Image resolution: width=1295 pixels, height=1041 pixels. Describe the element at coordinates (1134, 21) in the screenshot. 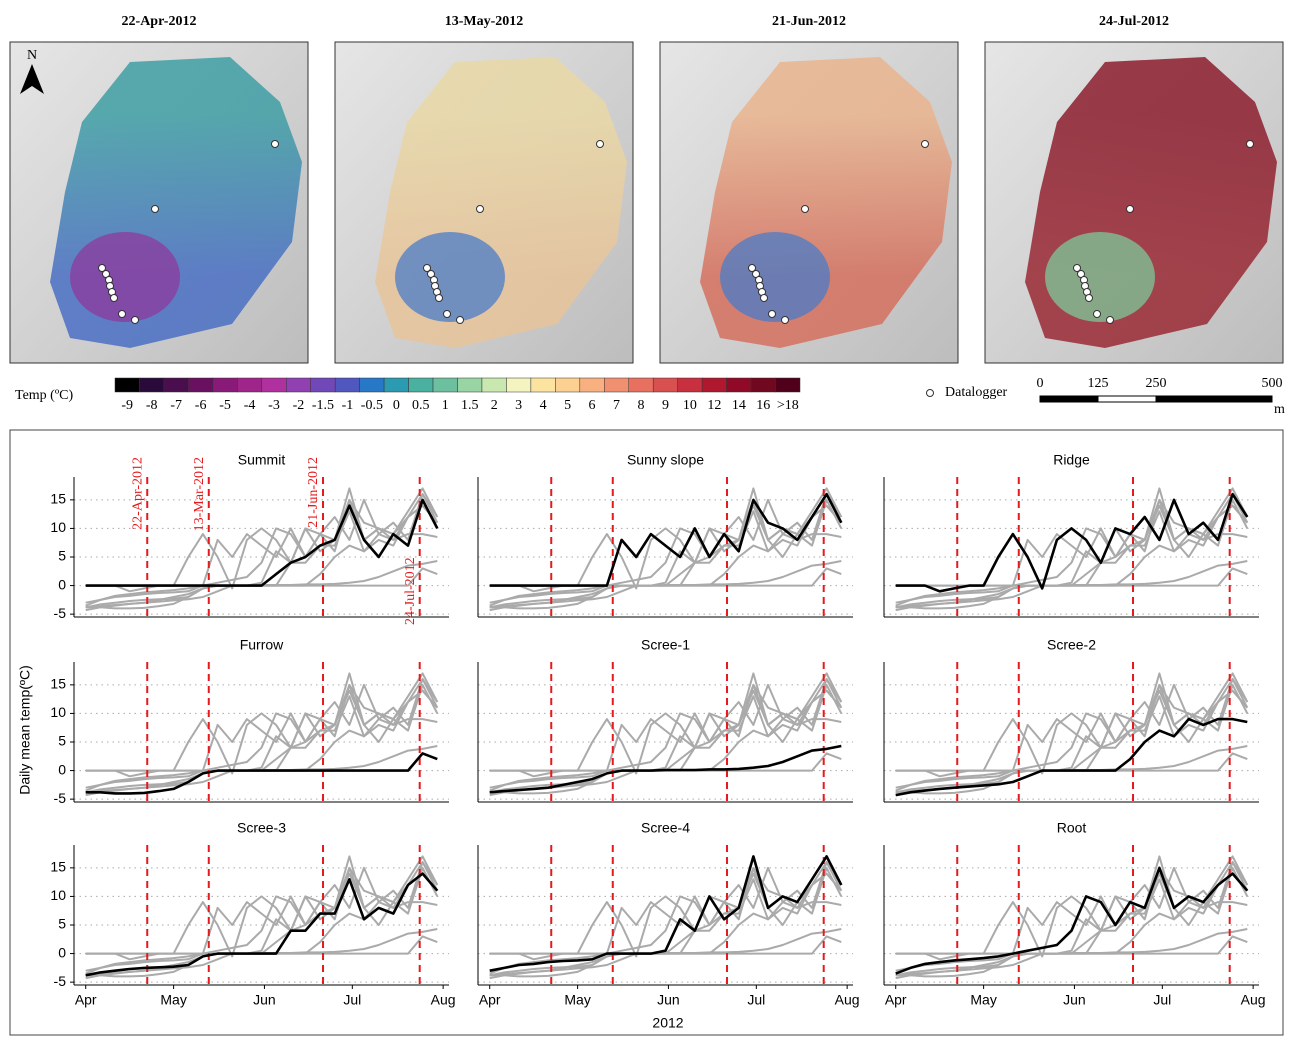

I see `map-title: 24-Jul-2012` at that location.